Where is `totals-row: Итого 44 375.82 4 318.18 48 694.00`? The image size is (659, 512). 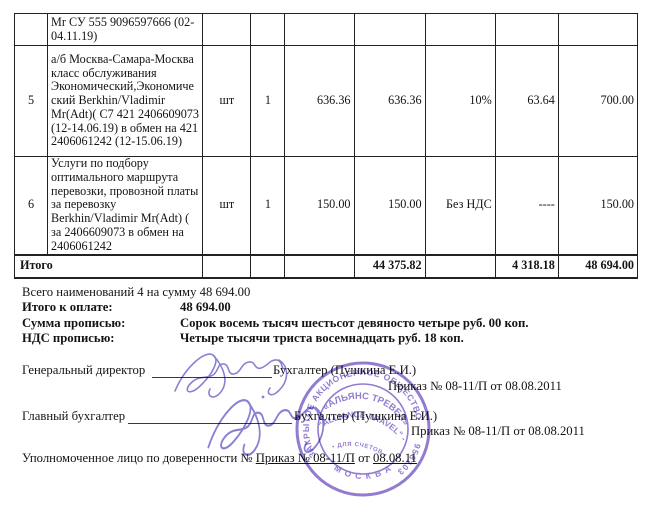
totals-row: Итого 44 375.82 4 318.18 48 694.00 is located at coordinates (326, 266).